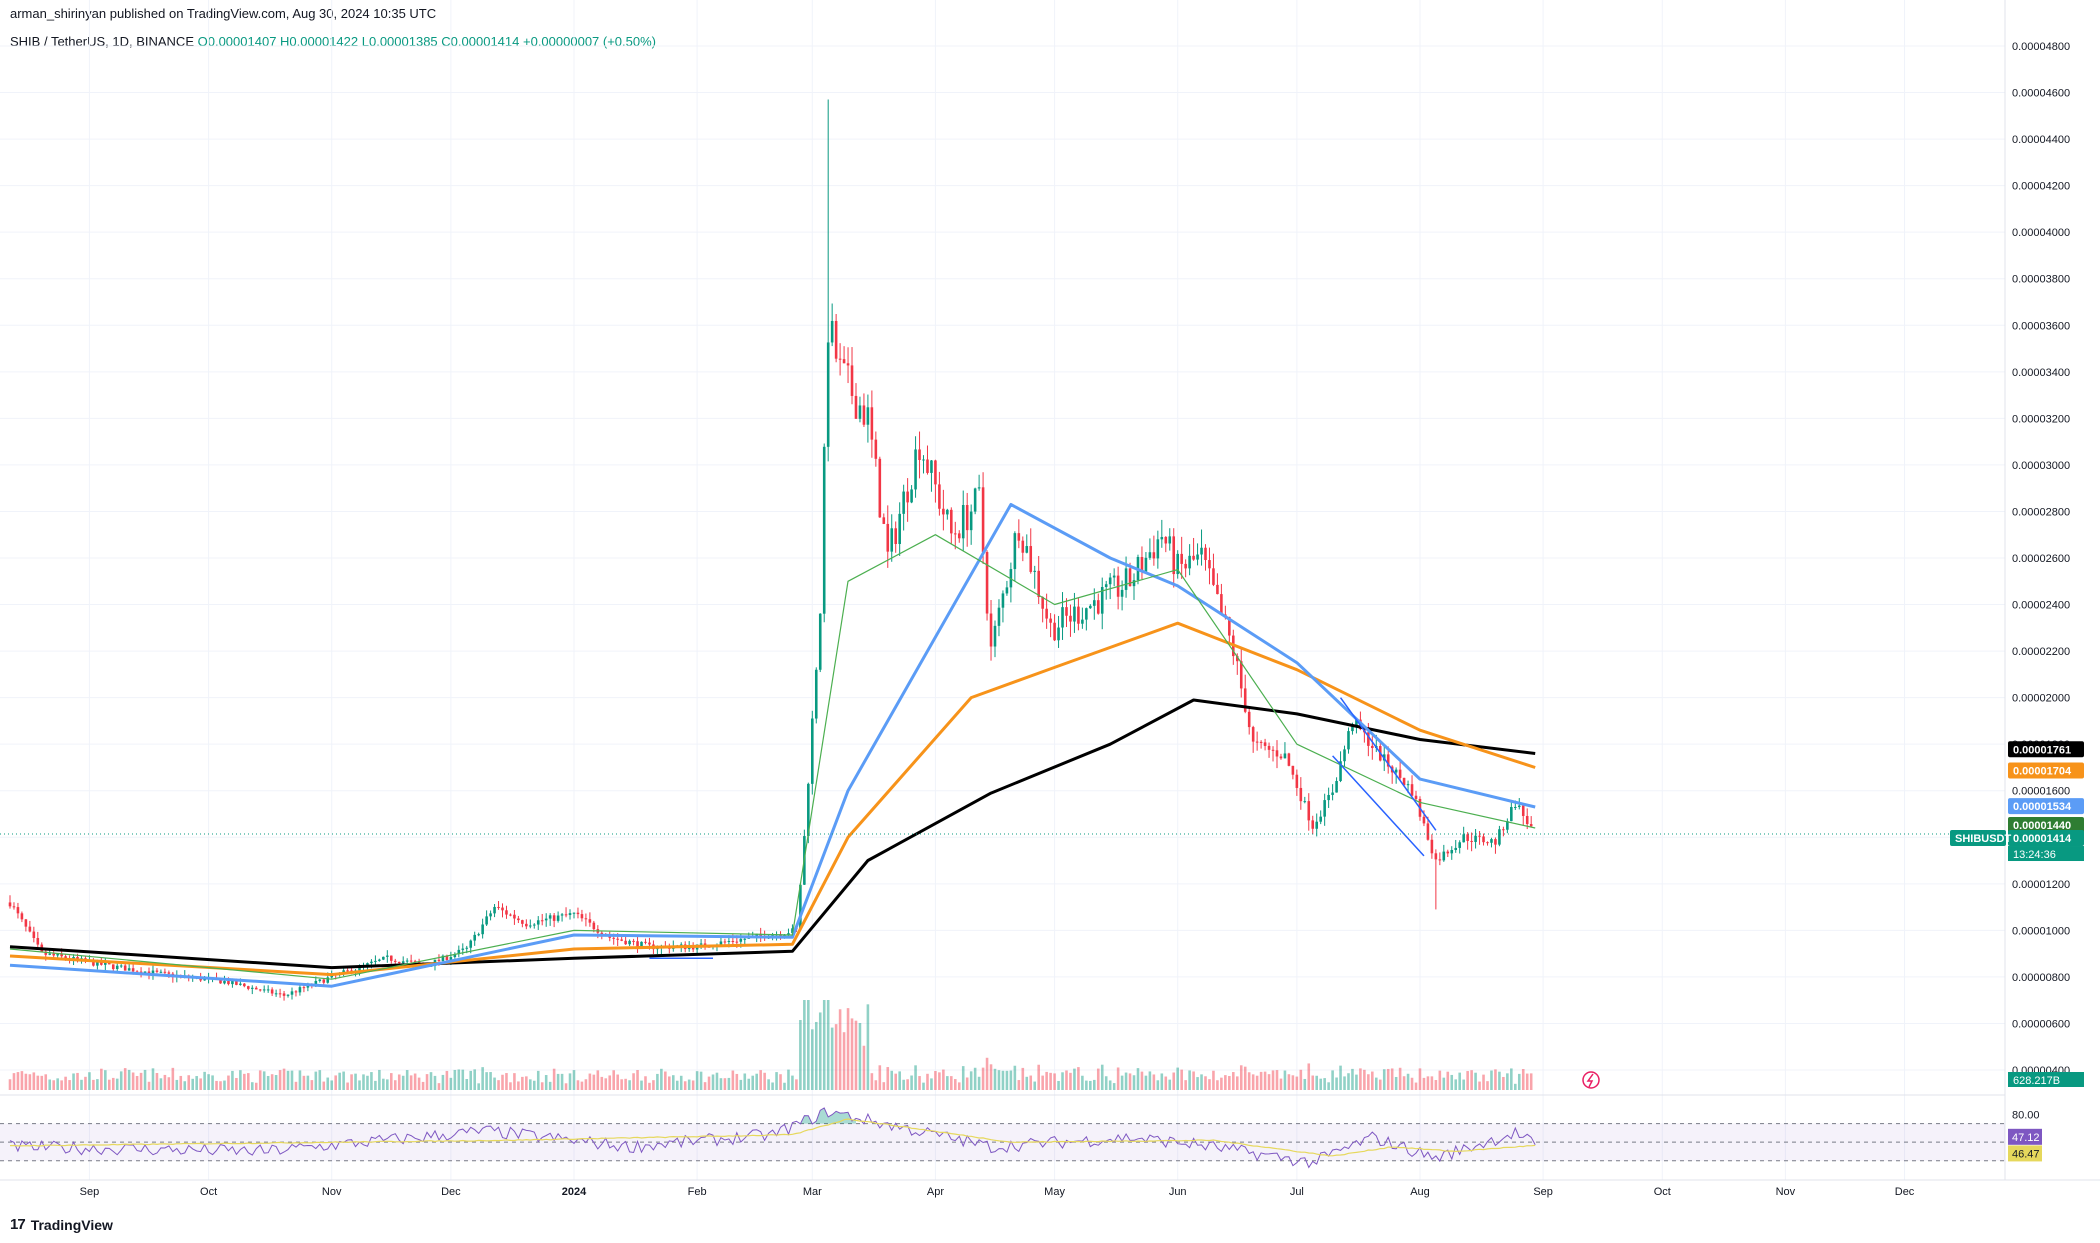  What do you see at coordinates (61, 1224) in the screenshot?
I see `tradingview-logo: 17 TradingView` at bounding box center [61, 1224].